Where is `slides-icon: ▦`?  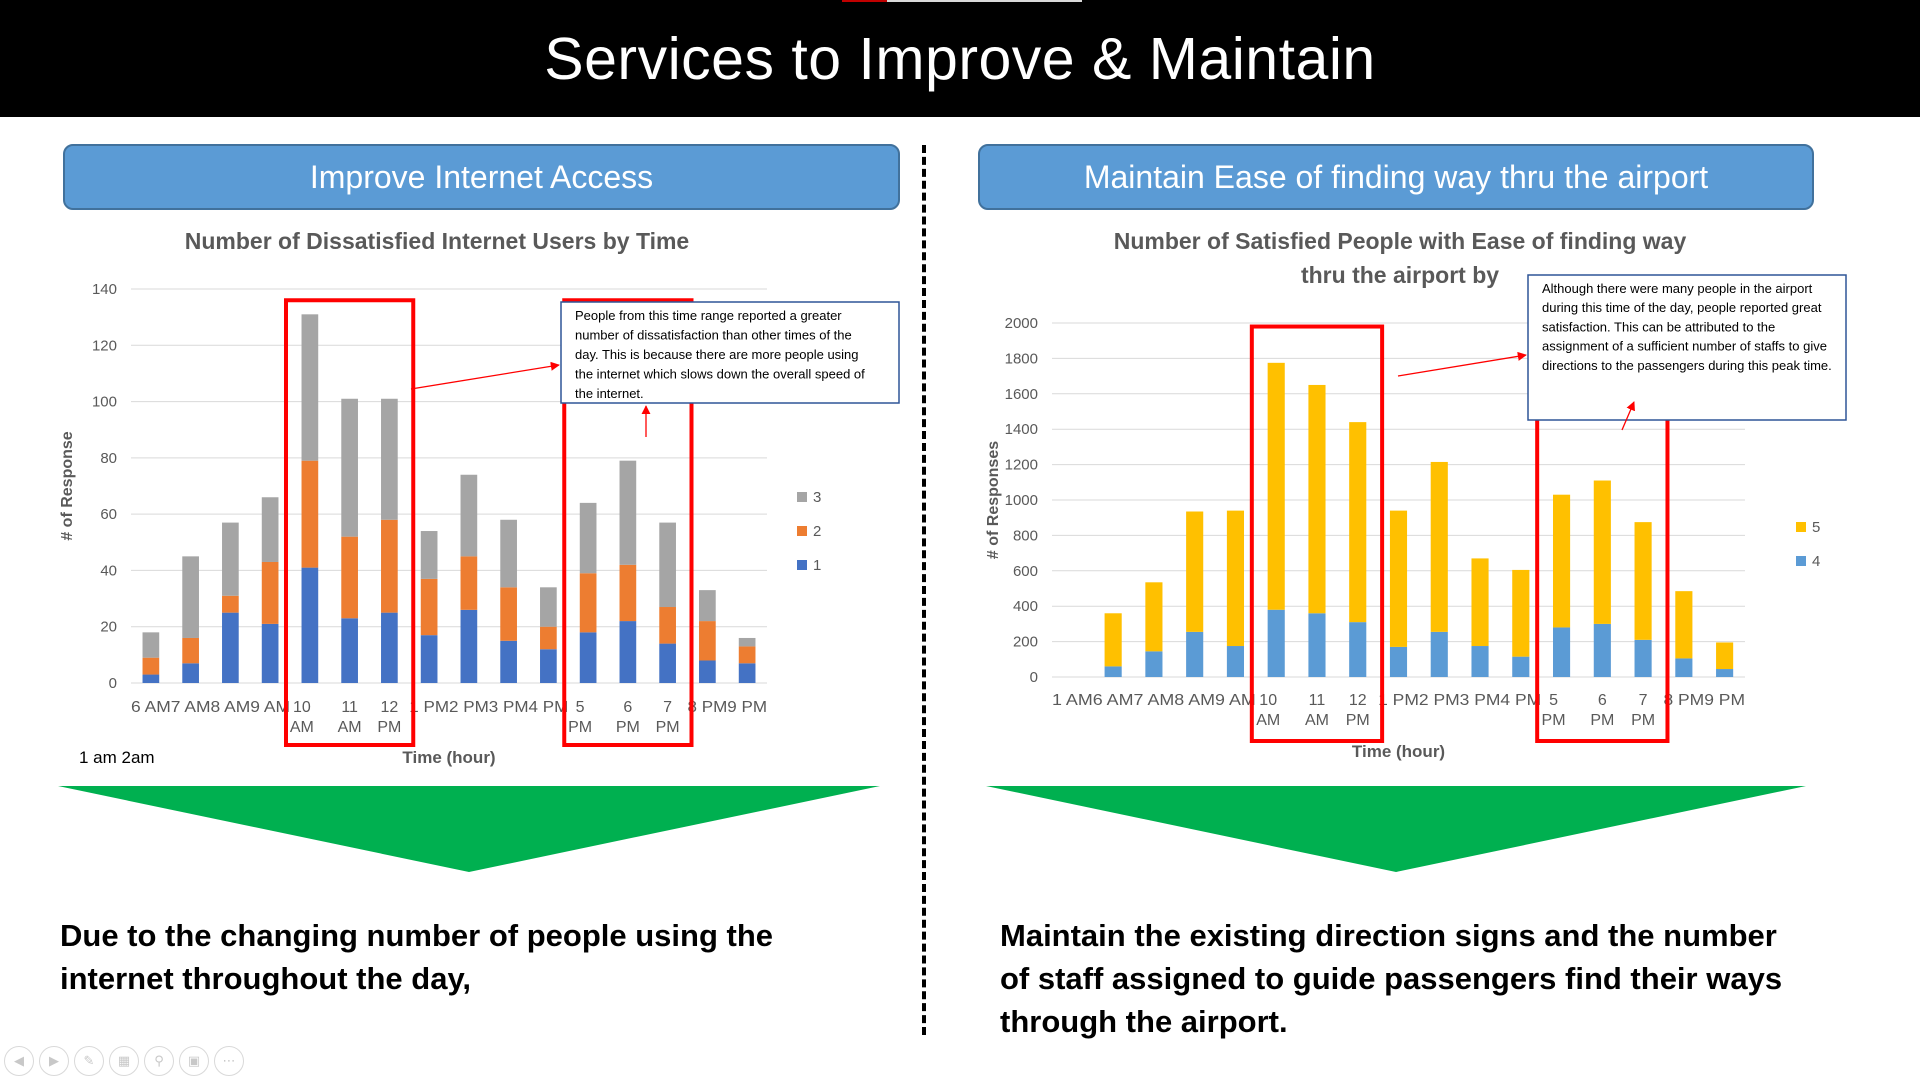 slides-icon: ▦ is located at coordinates (124, 1061).